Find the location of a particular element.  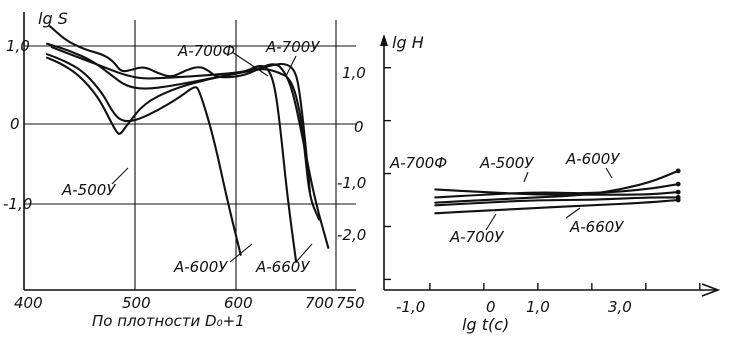

right-x-axis-title: lg t(c) is located at coordinates (485, 324).